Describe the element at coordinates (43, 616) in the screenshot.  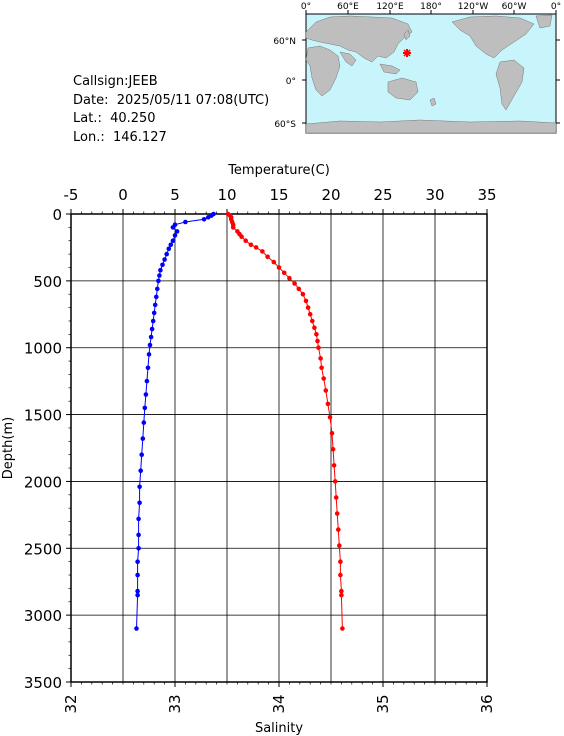
I see `depth-tick-label-6: 3000` at that location.